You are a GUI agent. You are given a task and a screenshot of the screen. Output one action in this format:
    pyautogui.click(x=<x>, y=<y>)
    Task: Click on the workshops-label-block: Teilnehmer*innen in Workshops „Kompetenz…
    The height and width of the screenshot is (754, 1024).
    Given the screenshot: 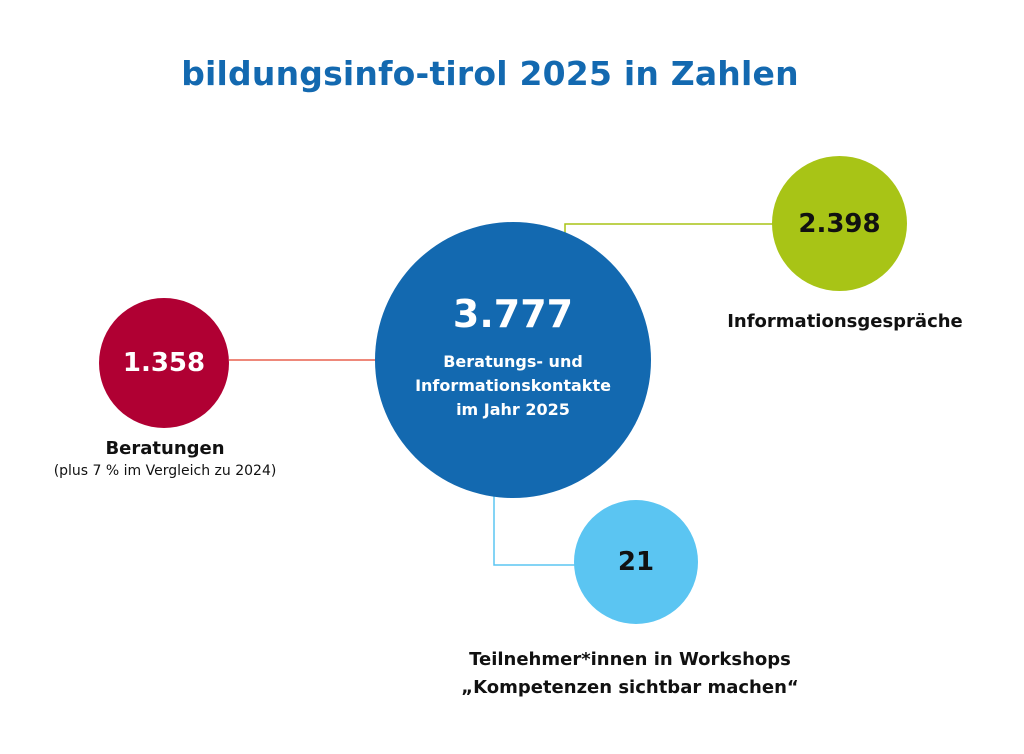 What is the action you would take?
    pyautogui.click(x=630, y=674)
    